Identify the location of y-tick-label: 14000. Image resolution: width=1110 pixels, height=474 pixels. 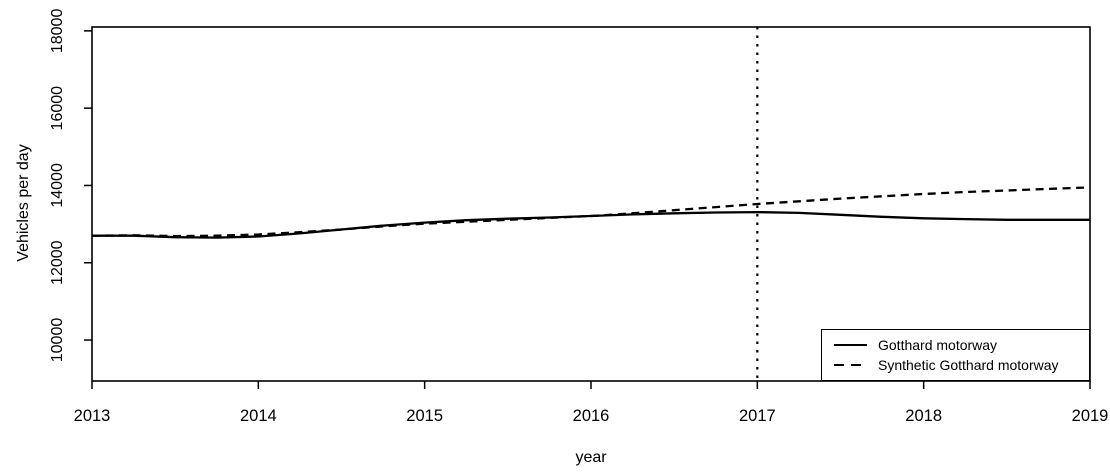
(57, 185).